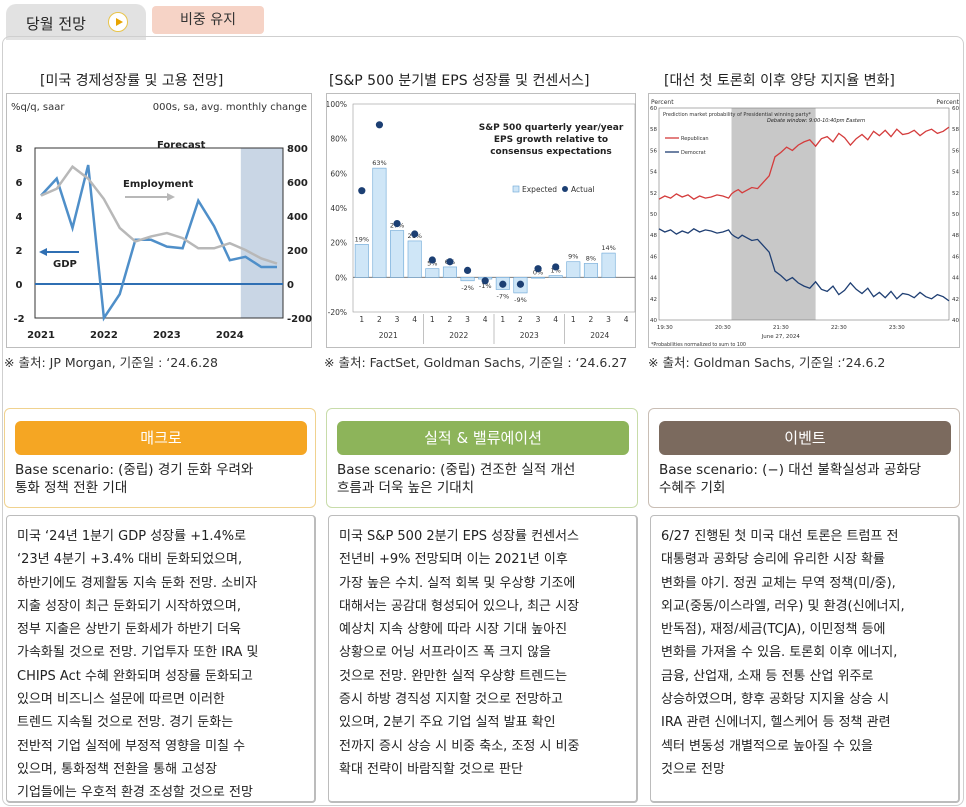  What do you see at coordinates (447, 723) in the screenshot?
I see `body-line: 있으며, 2분기 주요 기업 실적 발표 확인` at bounding box center [447, 723].